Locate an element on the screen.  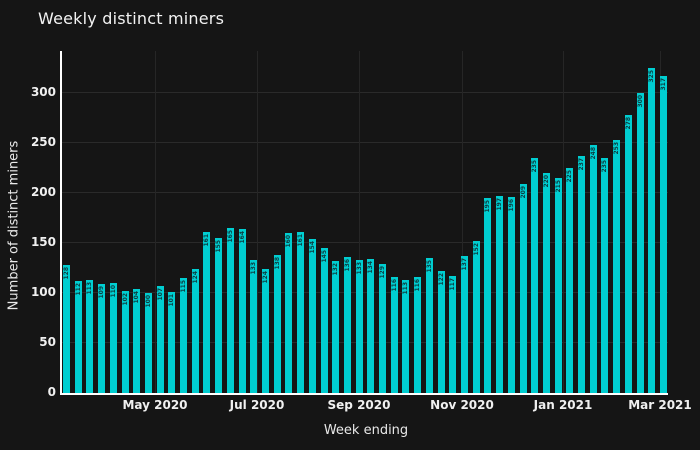
bar: 248 is located at coordinates (593, 269).